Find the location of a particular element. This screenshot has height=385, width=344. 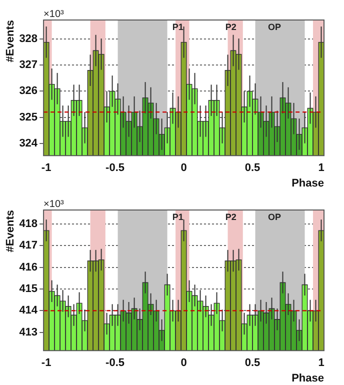

y-tick-label: 418 is located at coordinates (28, 224).